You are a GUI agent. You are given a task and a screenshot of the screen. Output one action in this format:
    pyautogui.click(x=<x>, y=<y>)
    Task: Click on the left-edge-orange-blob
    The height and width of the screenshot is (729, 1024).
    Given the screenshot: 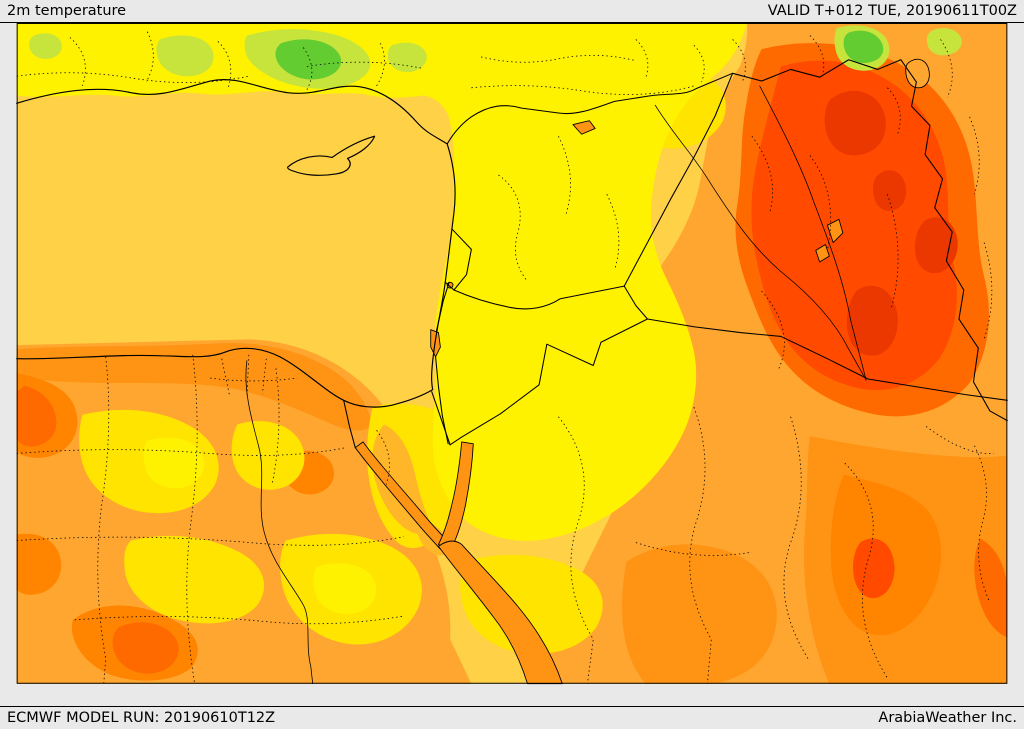 What is the action you would take?
    pyautogui.click(x=39, y=564)
    